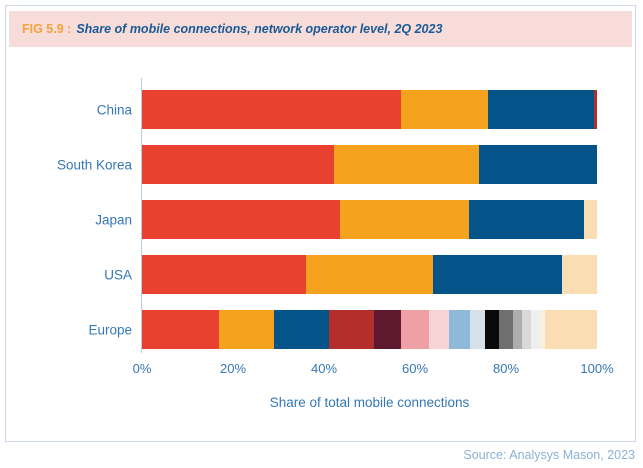 Image resolution: width=643 pixels, height=468 pixels. I want to click on category-label-usa: USA, so click(118, 274).